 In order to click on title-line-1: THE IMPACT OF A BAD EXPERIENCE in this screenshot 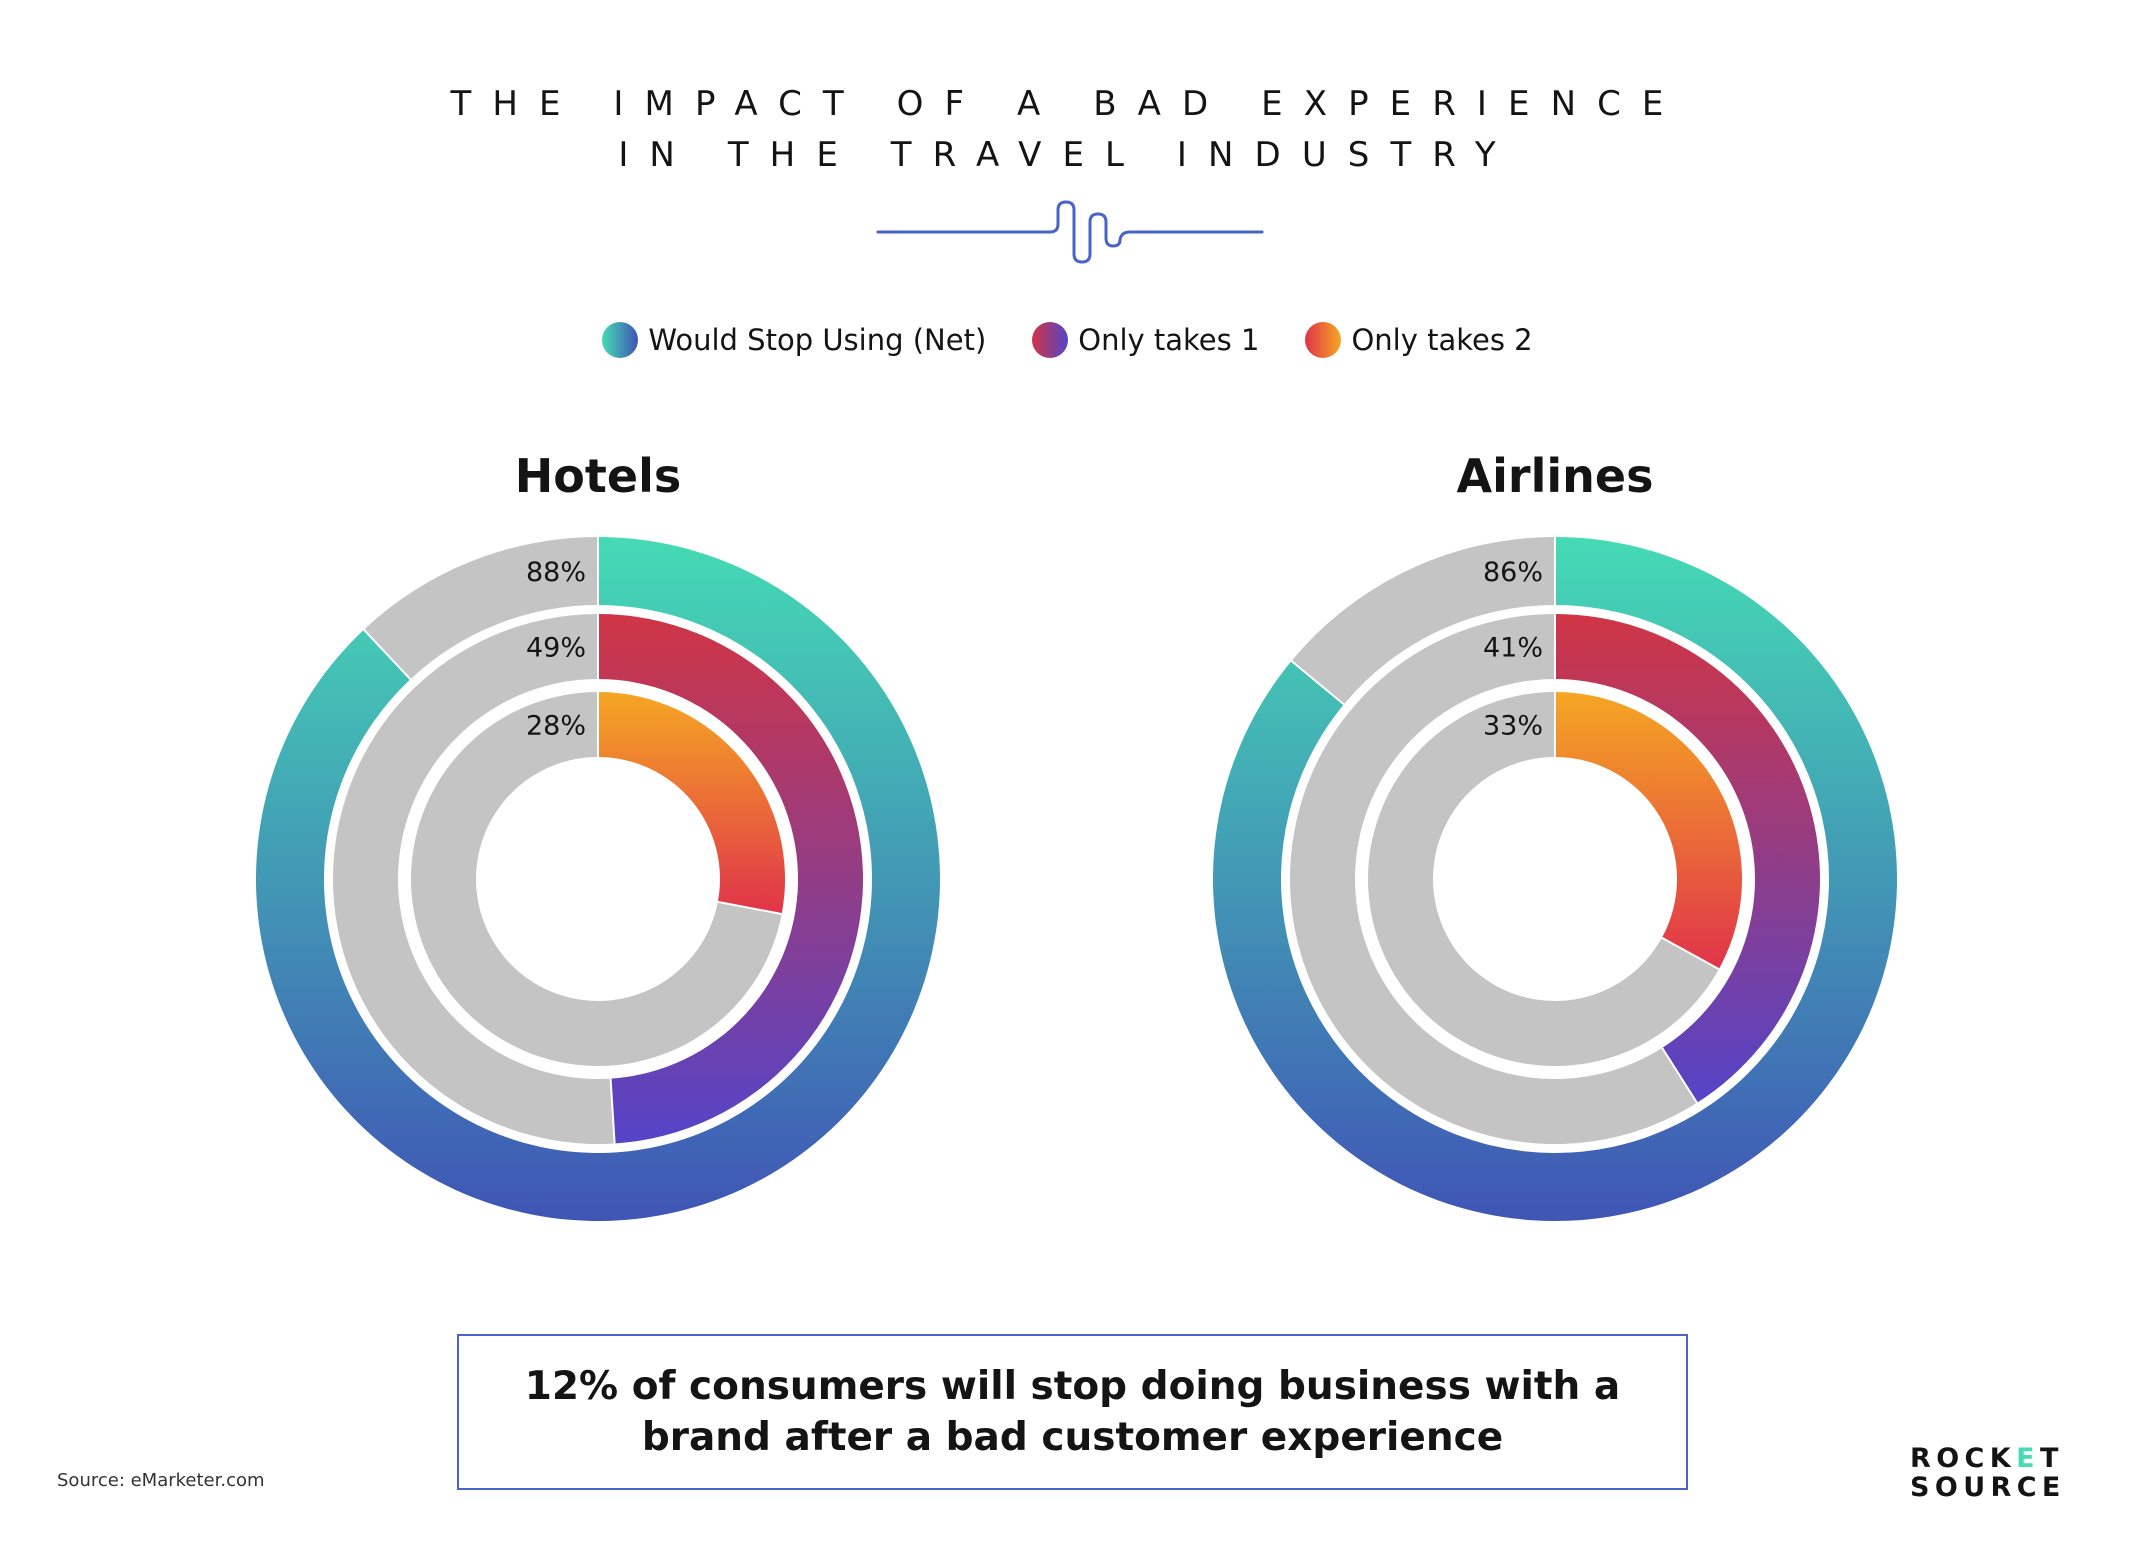, I will do `click(1067, 104)`.